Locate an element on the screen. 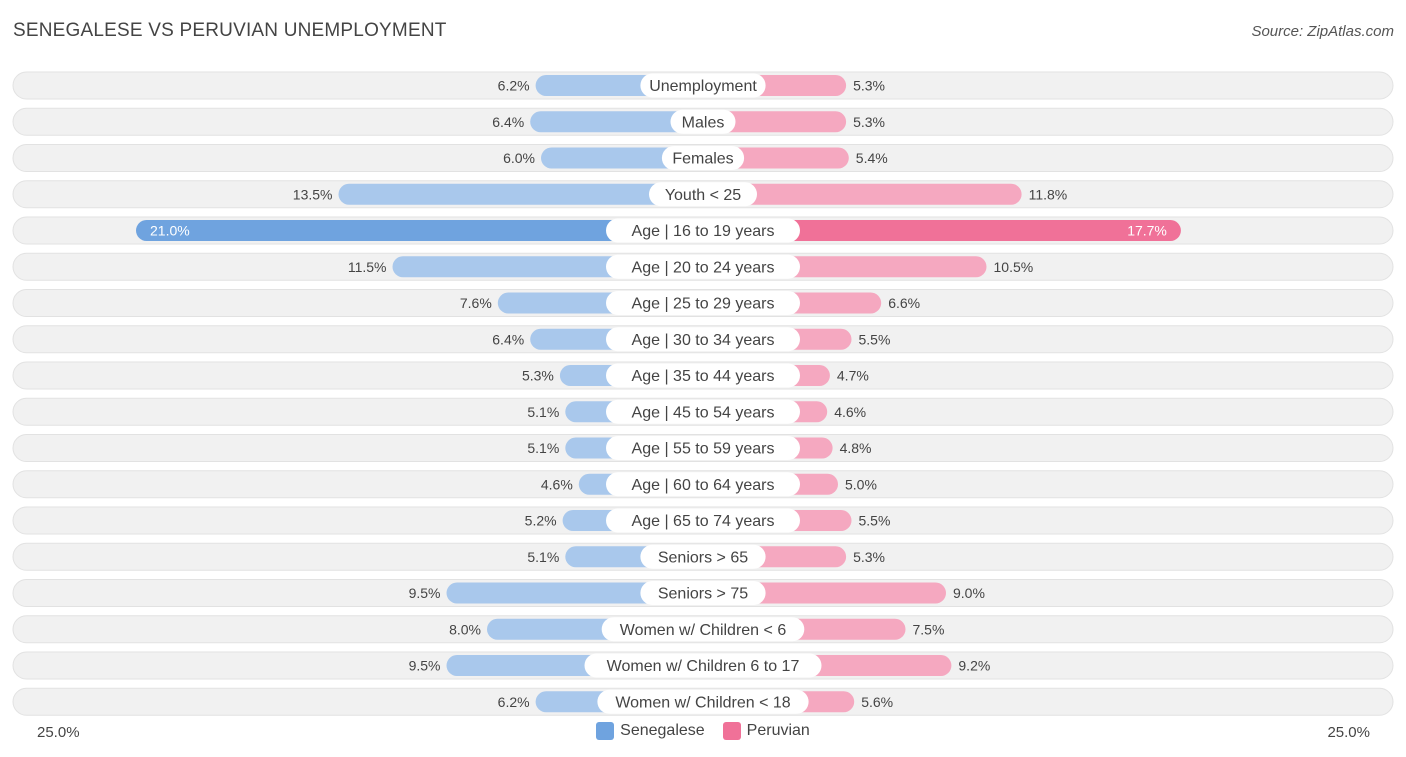 This screenshot has height=757, width=1406. axis-right-label: 25.0% is located at coordinates (1348, 732).